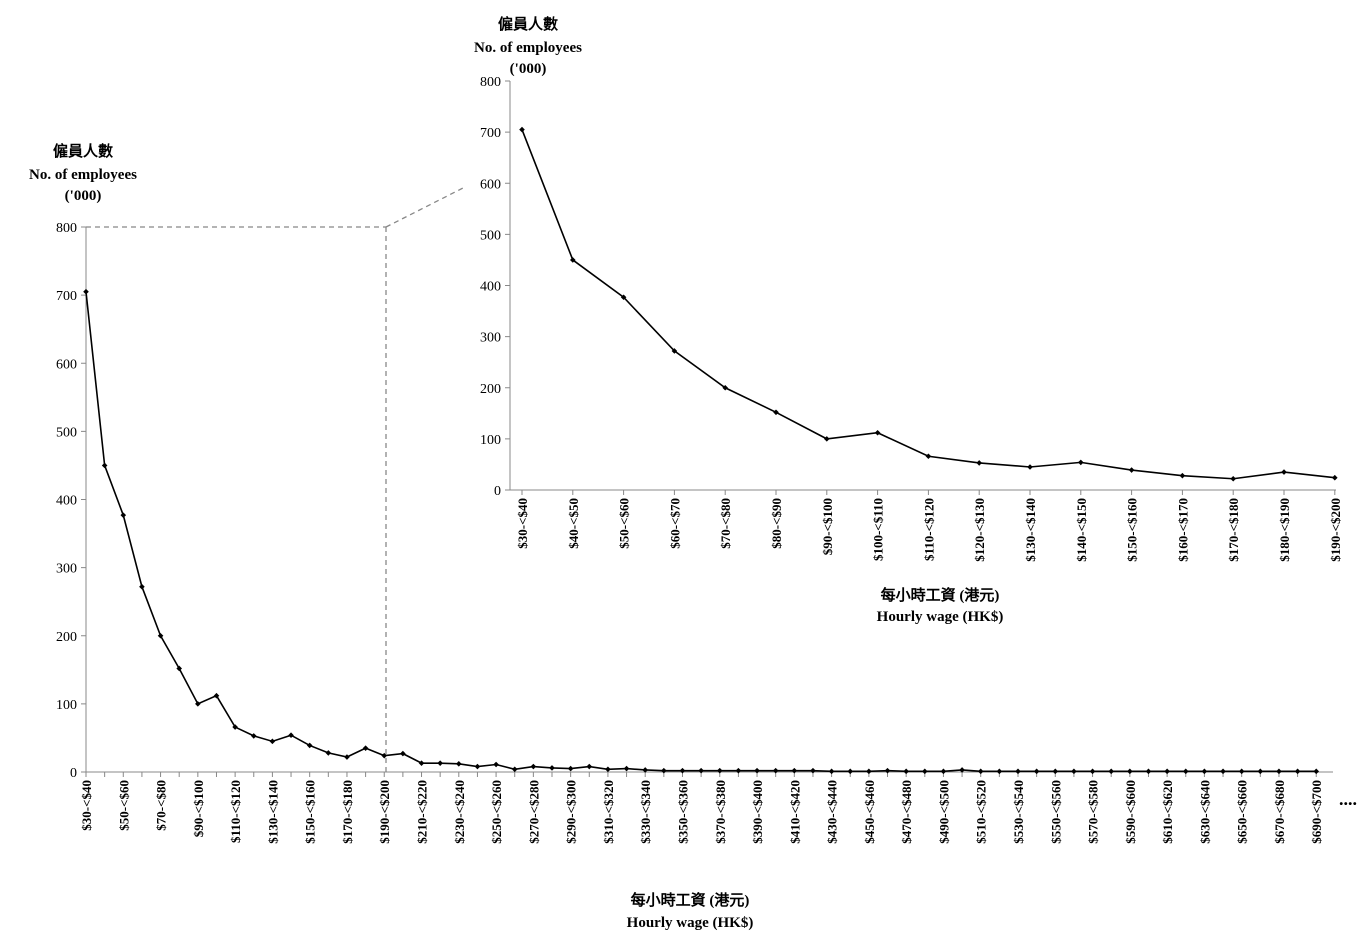  I want to click on main-x-tick-label: $130-<$140, so click(272, 812).